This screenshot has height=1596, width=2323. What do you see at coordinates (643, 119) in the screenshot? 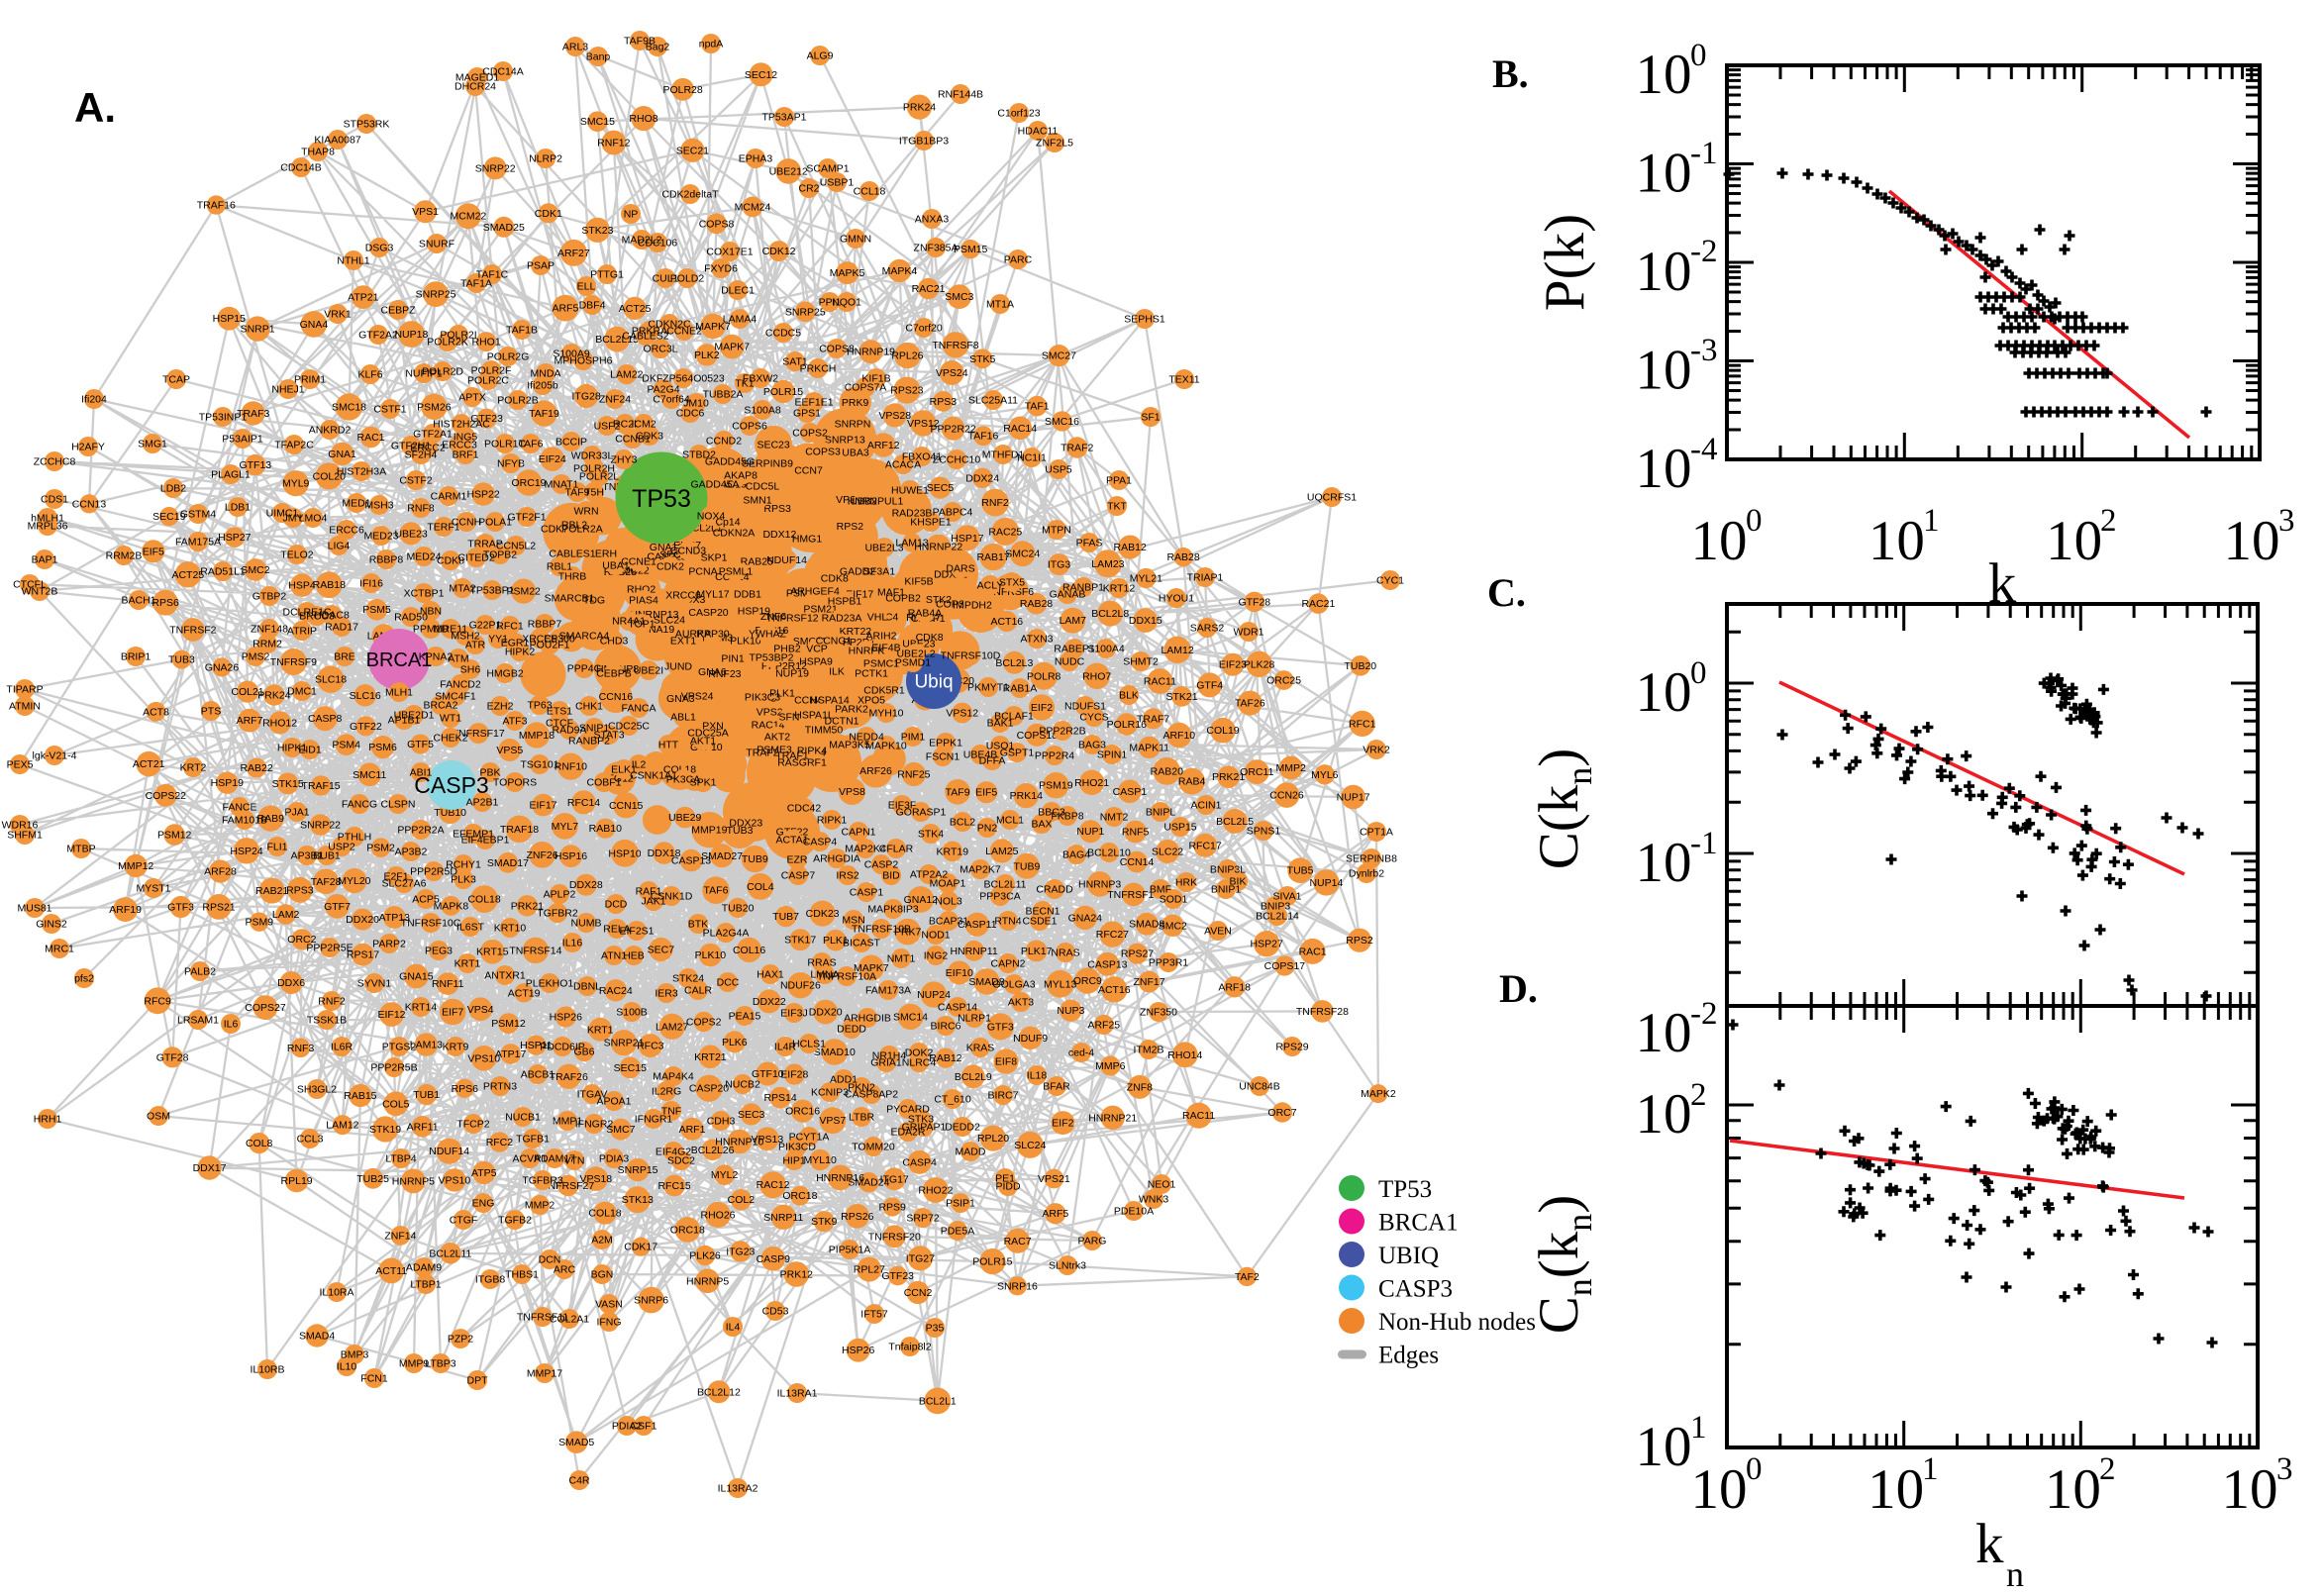
I see `svg-text: RHO8` at bounding box center [643, 119].